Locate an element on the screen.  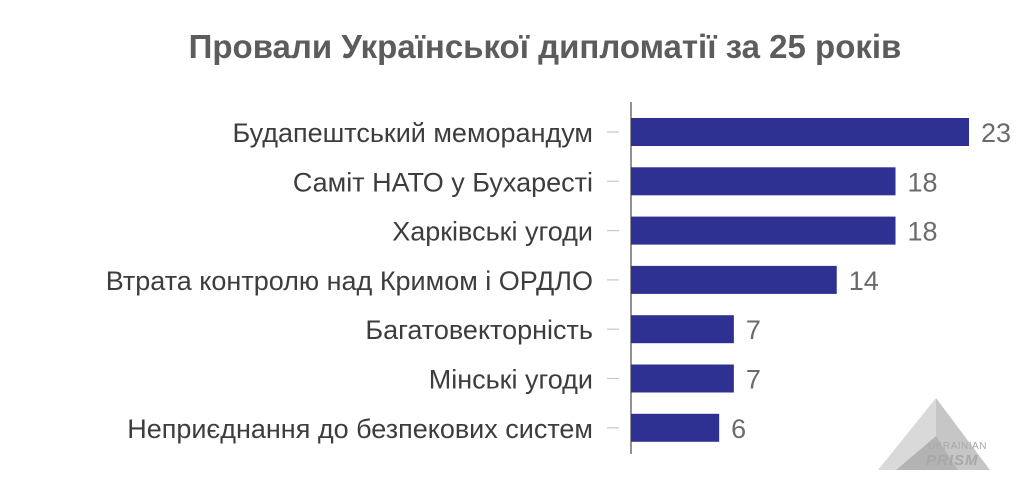
ukrainian-prism-logo is located at coordinates (934, 434).